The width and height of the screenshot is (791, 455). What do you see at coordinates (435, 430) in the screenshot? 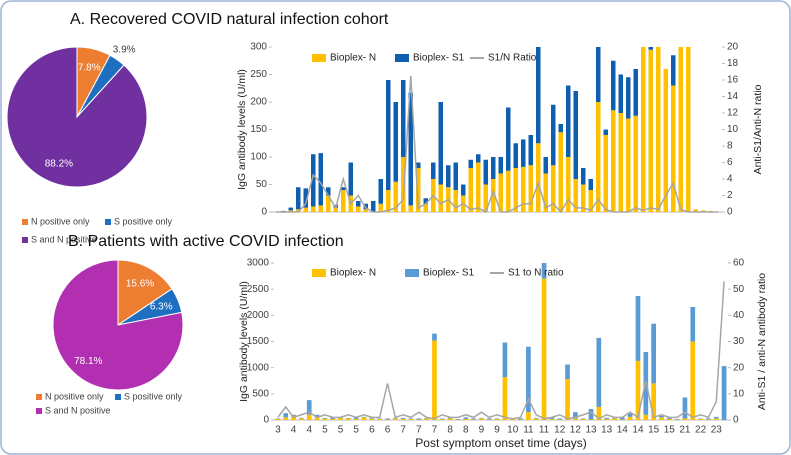
I see `x-tick-label: 7` at bounding box center [435, 430].